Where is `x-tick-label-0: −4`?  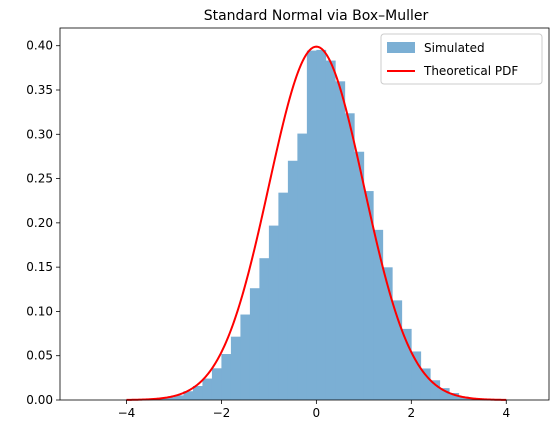
x-tick-label-0: −4 is located at coordinates (127, 413).